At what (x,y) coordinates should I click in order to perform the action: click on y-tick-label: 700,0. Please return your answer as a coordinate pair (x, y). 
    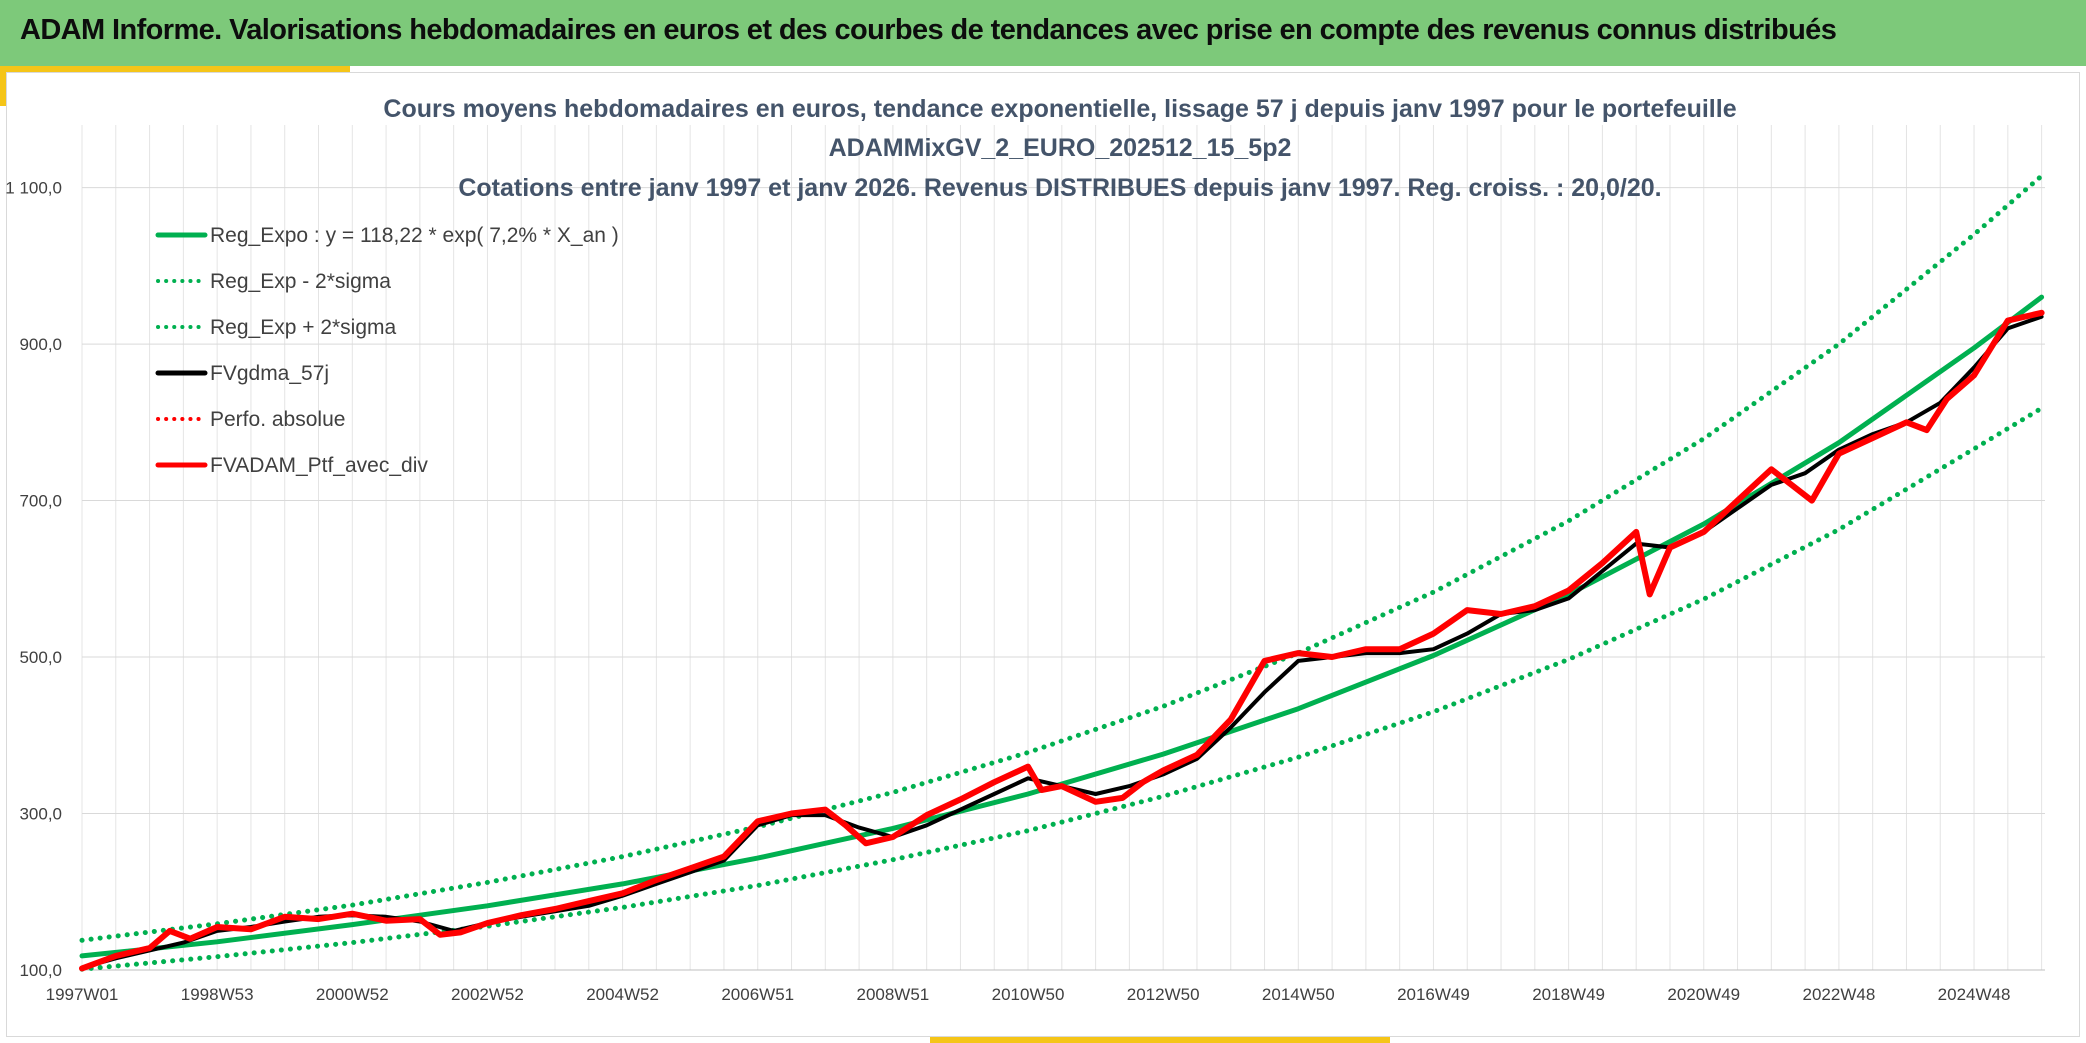
    Looking at the image, I should click on (40, 501).